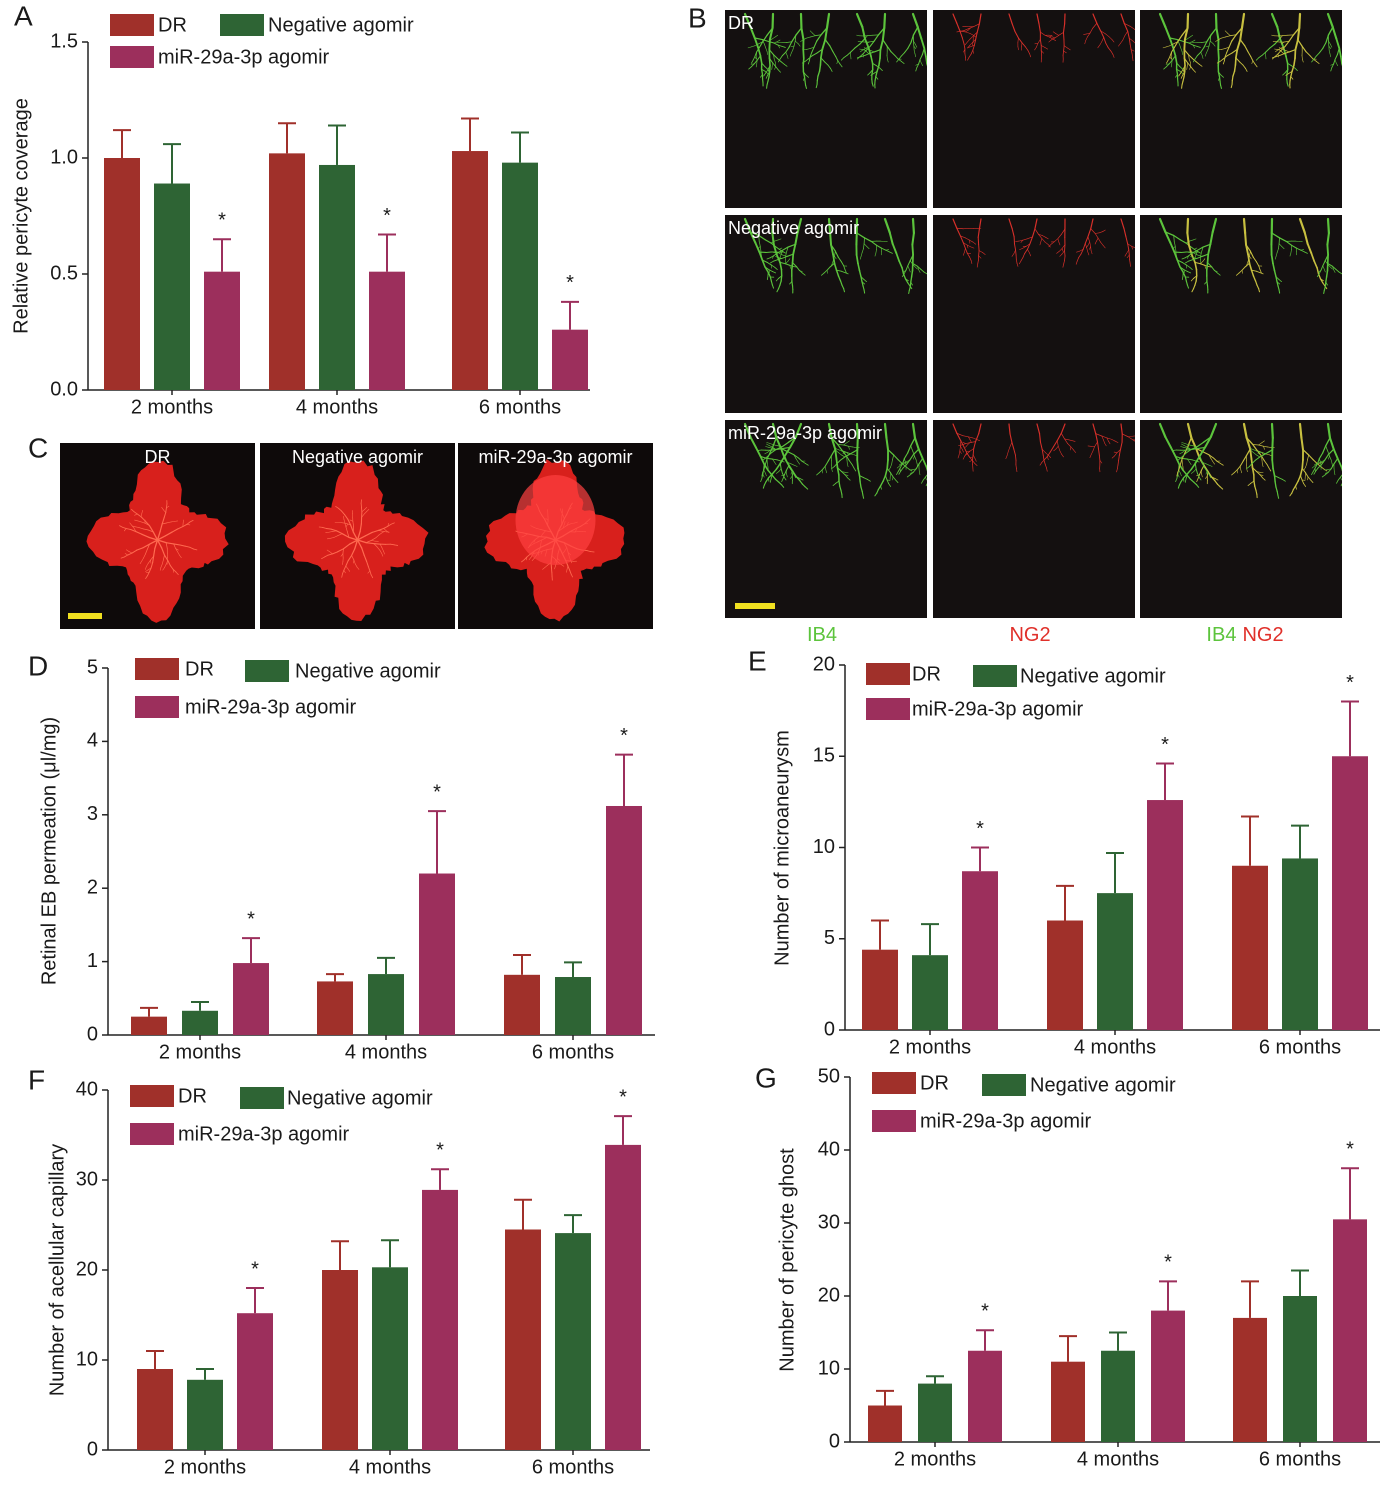 This screenshot has width=1390, height=1486. Describe the element at coordinates (244, 57) in the screenshot. I see `legend-label: miR-29a-3p agomir` at that location.